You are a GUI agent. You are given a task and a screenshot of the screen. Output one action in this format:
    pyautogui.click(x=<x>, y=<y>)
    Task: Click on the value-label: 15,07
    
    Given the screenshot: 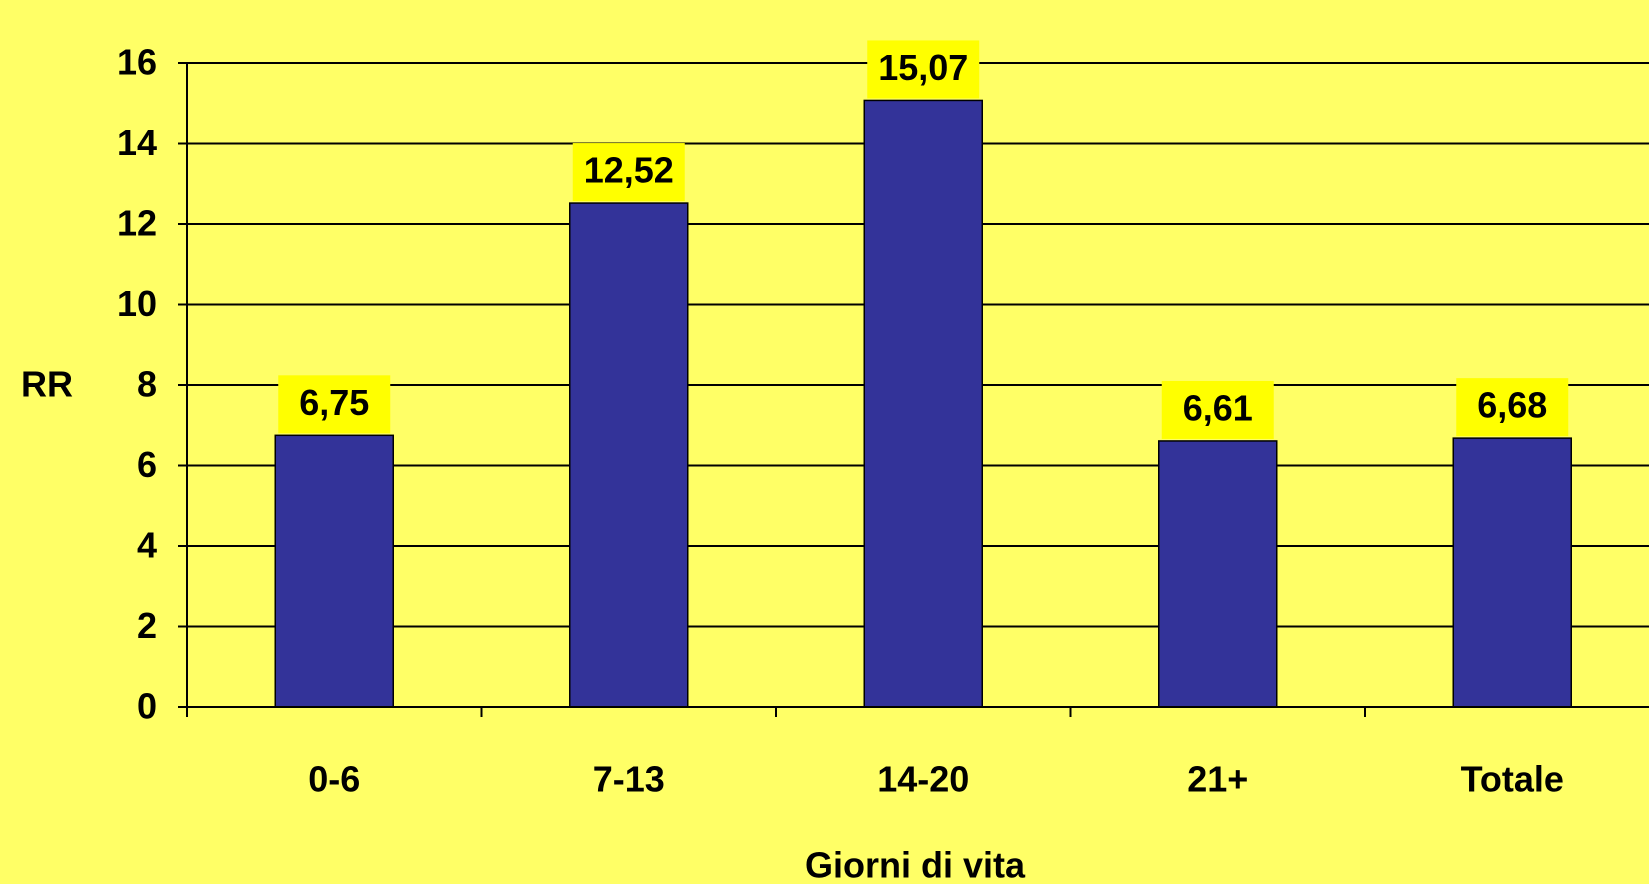 What is the action you would take?
    pyautogui.click(x=923, y=67)
    